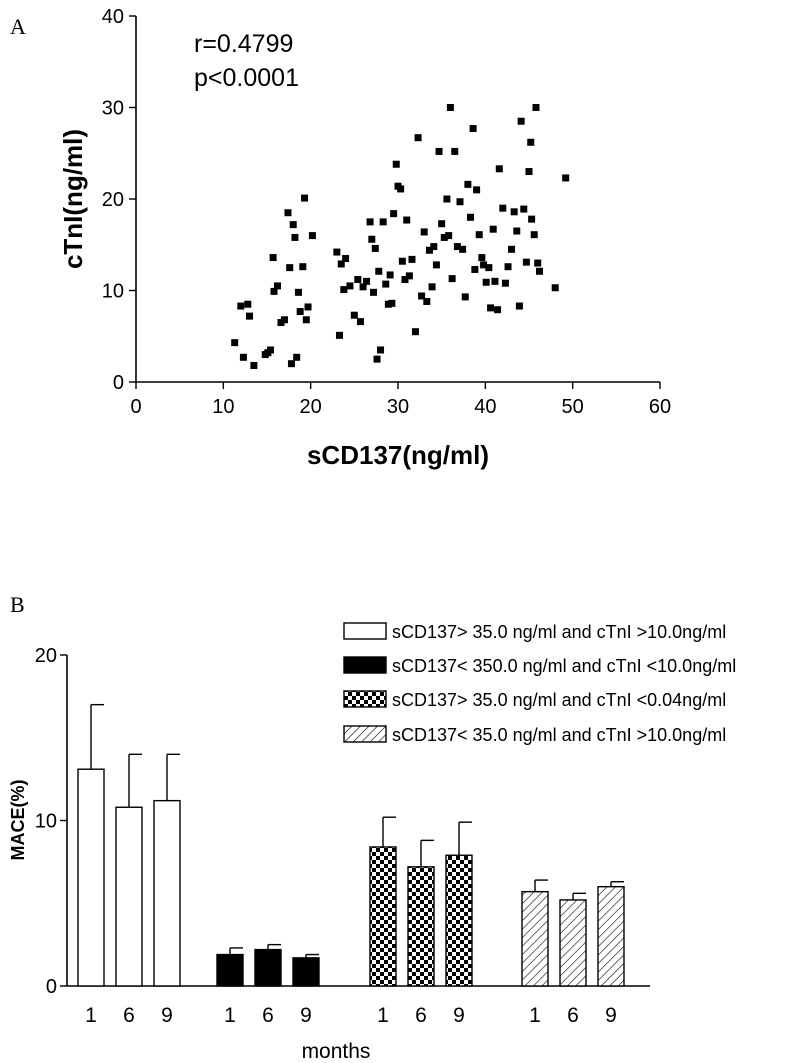  I want to click on scatter-x-tick-label: 10, so click(223, 407).